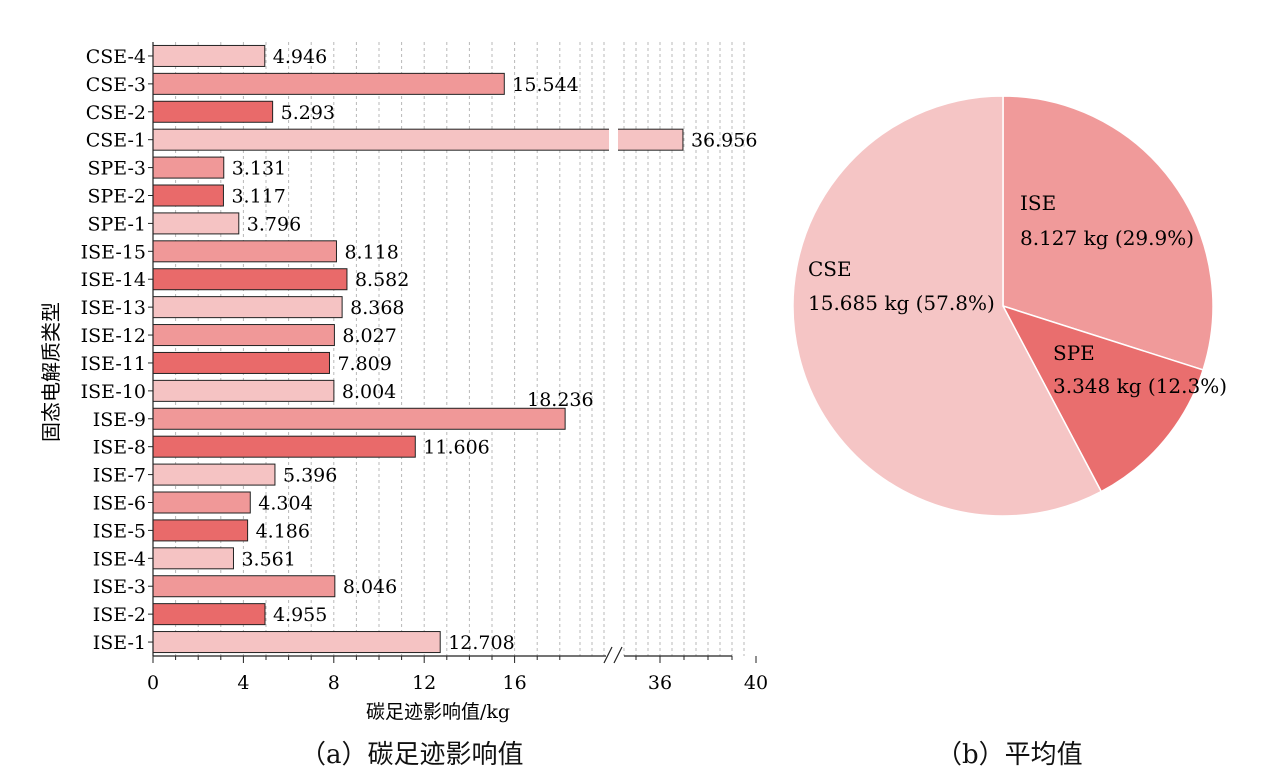 The height and width of the screenshot is (774, 1270). What do you see at coordinates (364, 364) in the screenshot?
I see `data-label: 7.809` at bounding box center [364, 364].